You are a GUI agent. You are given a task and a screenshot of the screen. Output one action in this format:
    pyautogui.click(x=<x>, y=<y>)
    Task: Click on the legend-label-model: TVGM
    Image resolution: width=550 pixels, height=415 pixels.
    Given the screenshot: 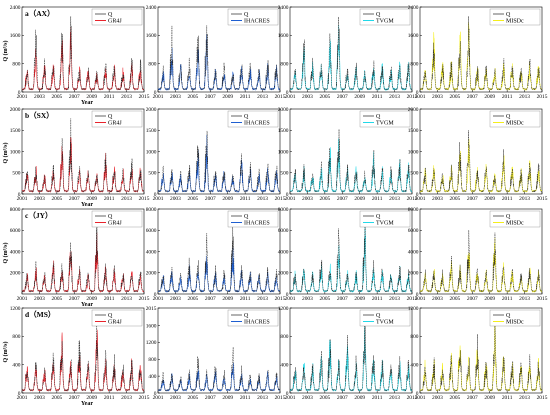 What is the action you would take?
    pyautogui.click(x=385, y=224)
    